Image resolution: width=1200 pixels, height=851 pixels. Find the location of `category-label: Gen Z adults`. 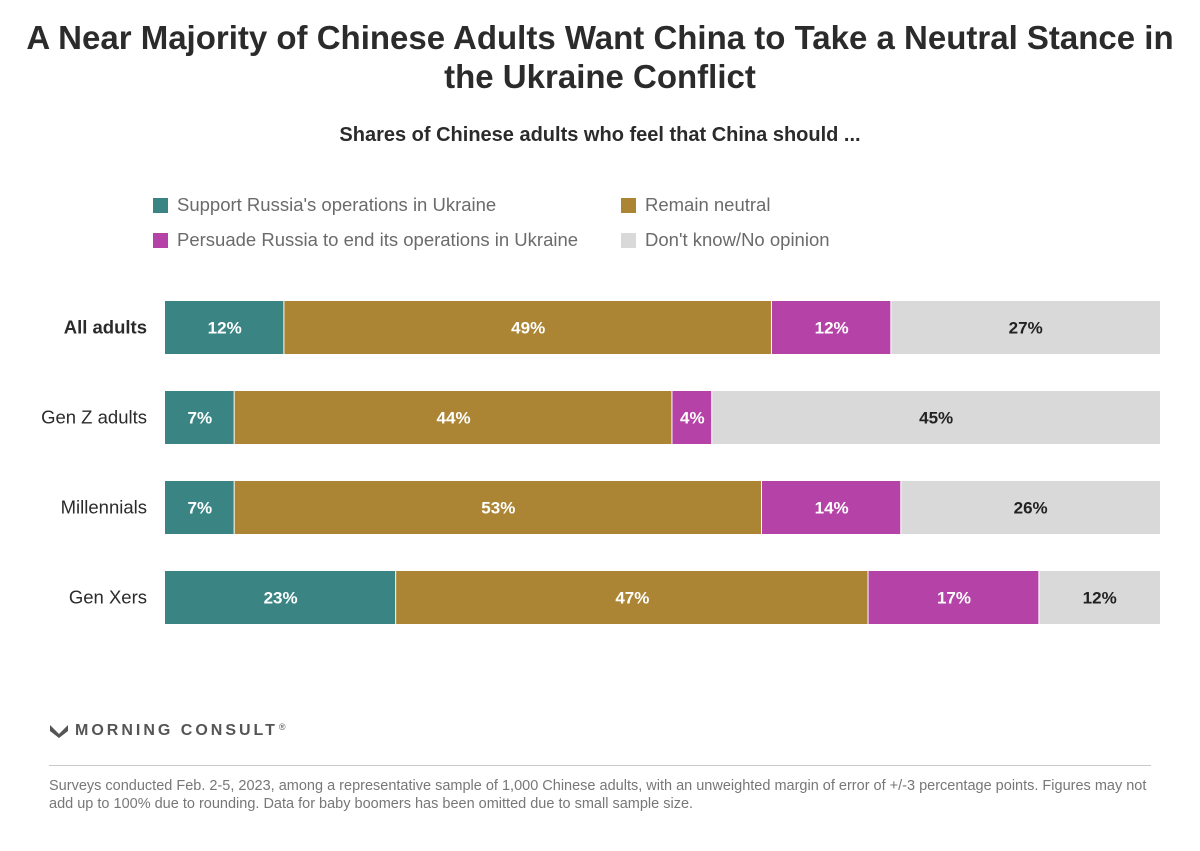

category-label: Gen Z adults is located at coordinates (94, 417).